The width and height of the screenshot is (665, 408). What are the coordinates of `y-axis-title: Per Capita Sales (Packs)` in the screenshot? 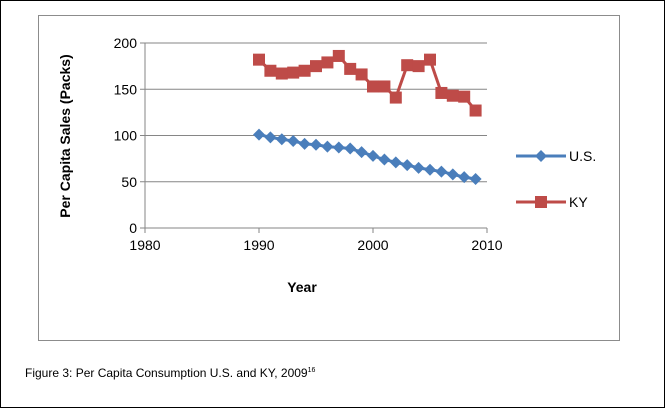 It's located at (65, 135).